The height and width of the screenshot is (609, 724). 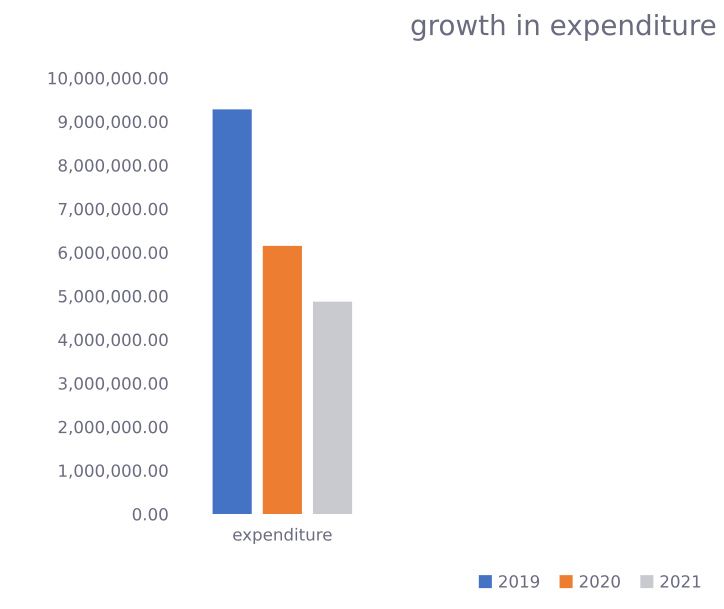 I want to click on y-tick-label: 5,000,000.00, so click(x=113, y=297).